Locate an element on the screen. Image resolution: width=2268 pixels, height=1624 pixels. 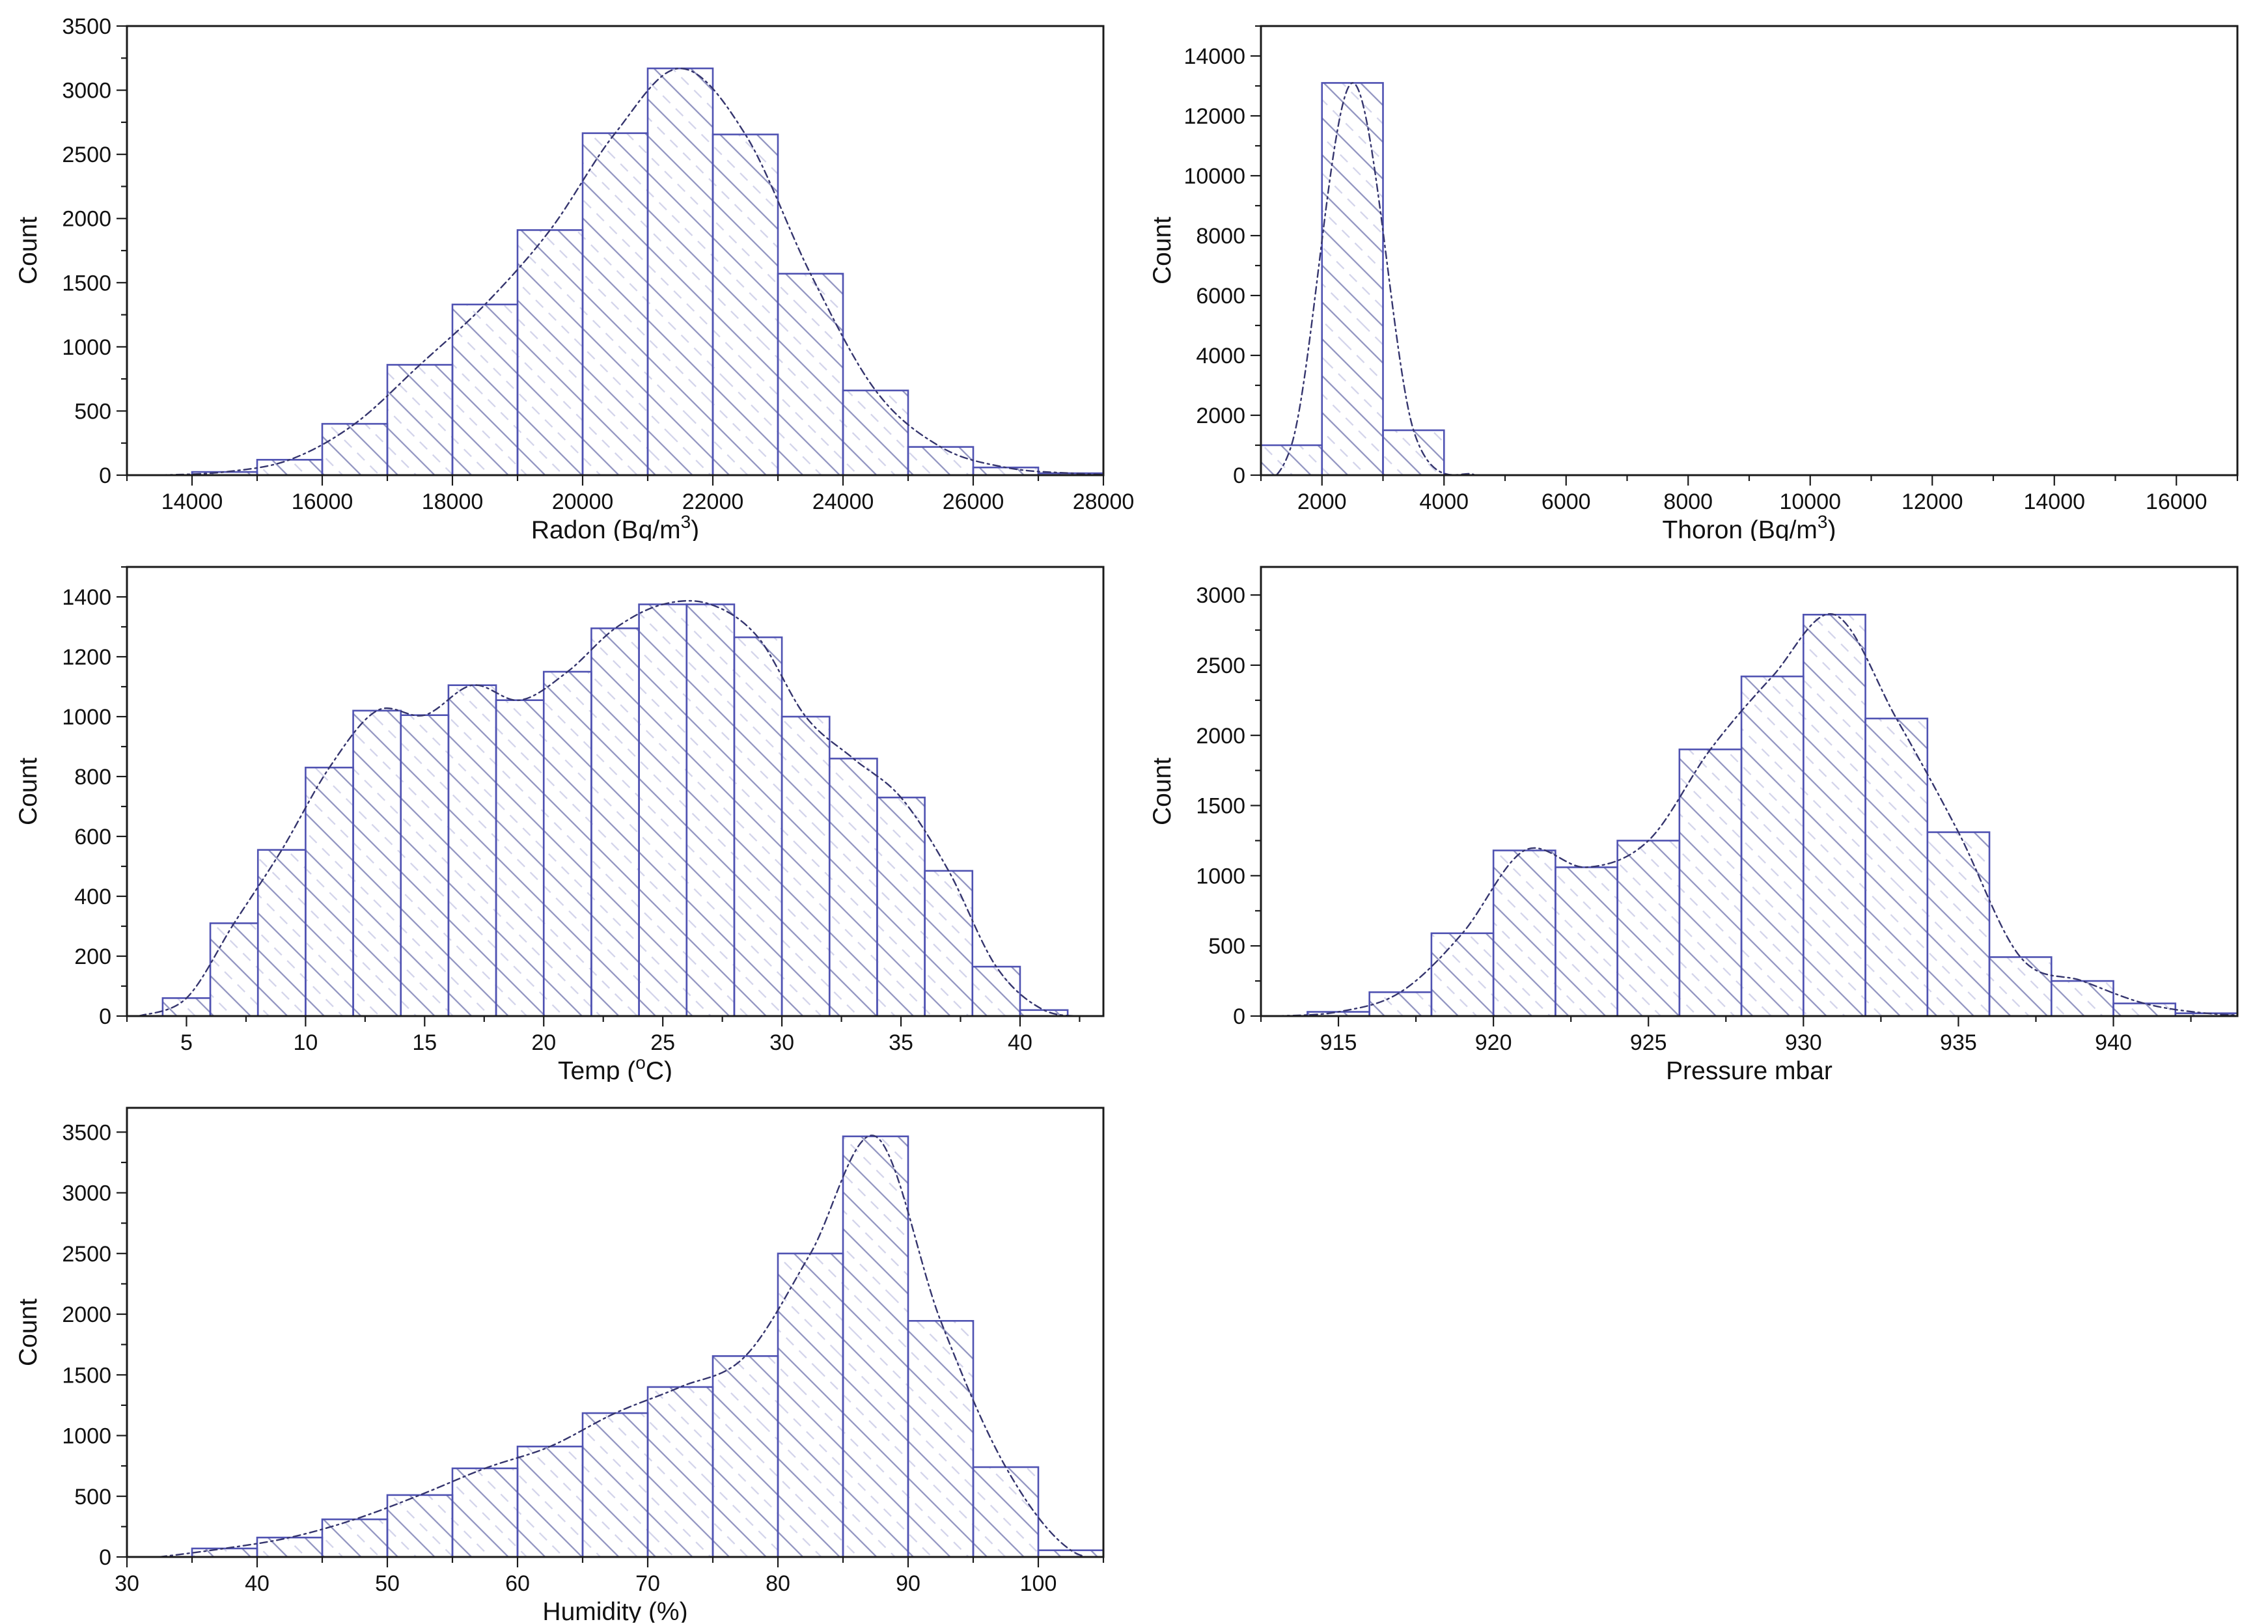
x-tick-label: 15 is located at coordinates (424, 1042).